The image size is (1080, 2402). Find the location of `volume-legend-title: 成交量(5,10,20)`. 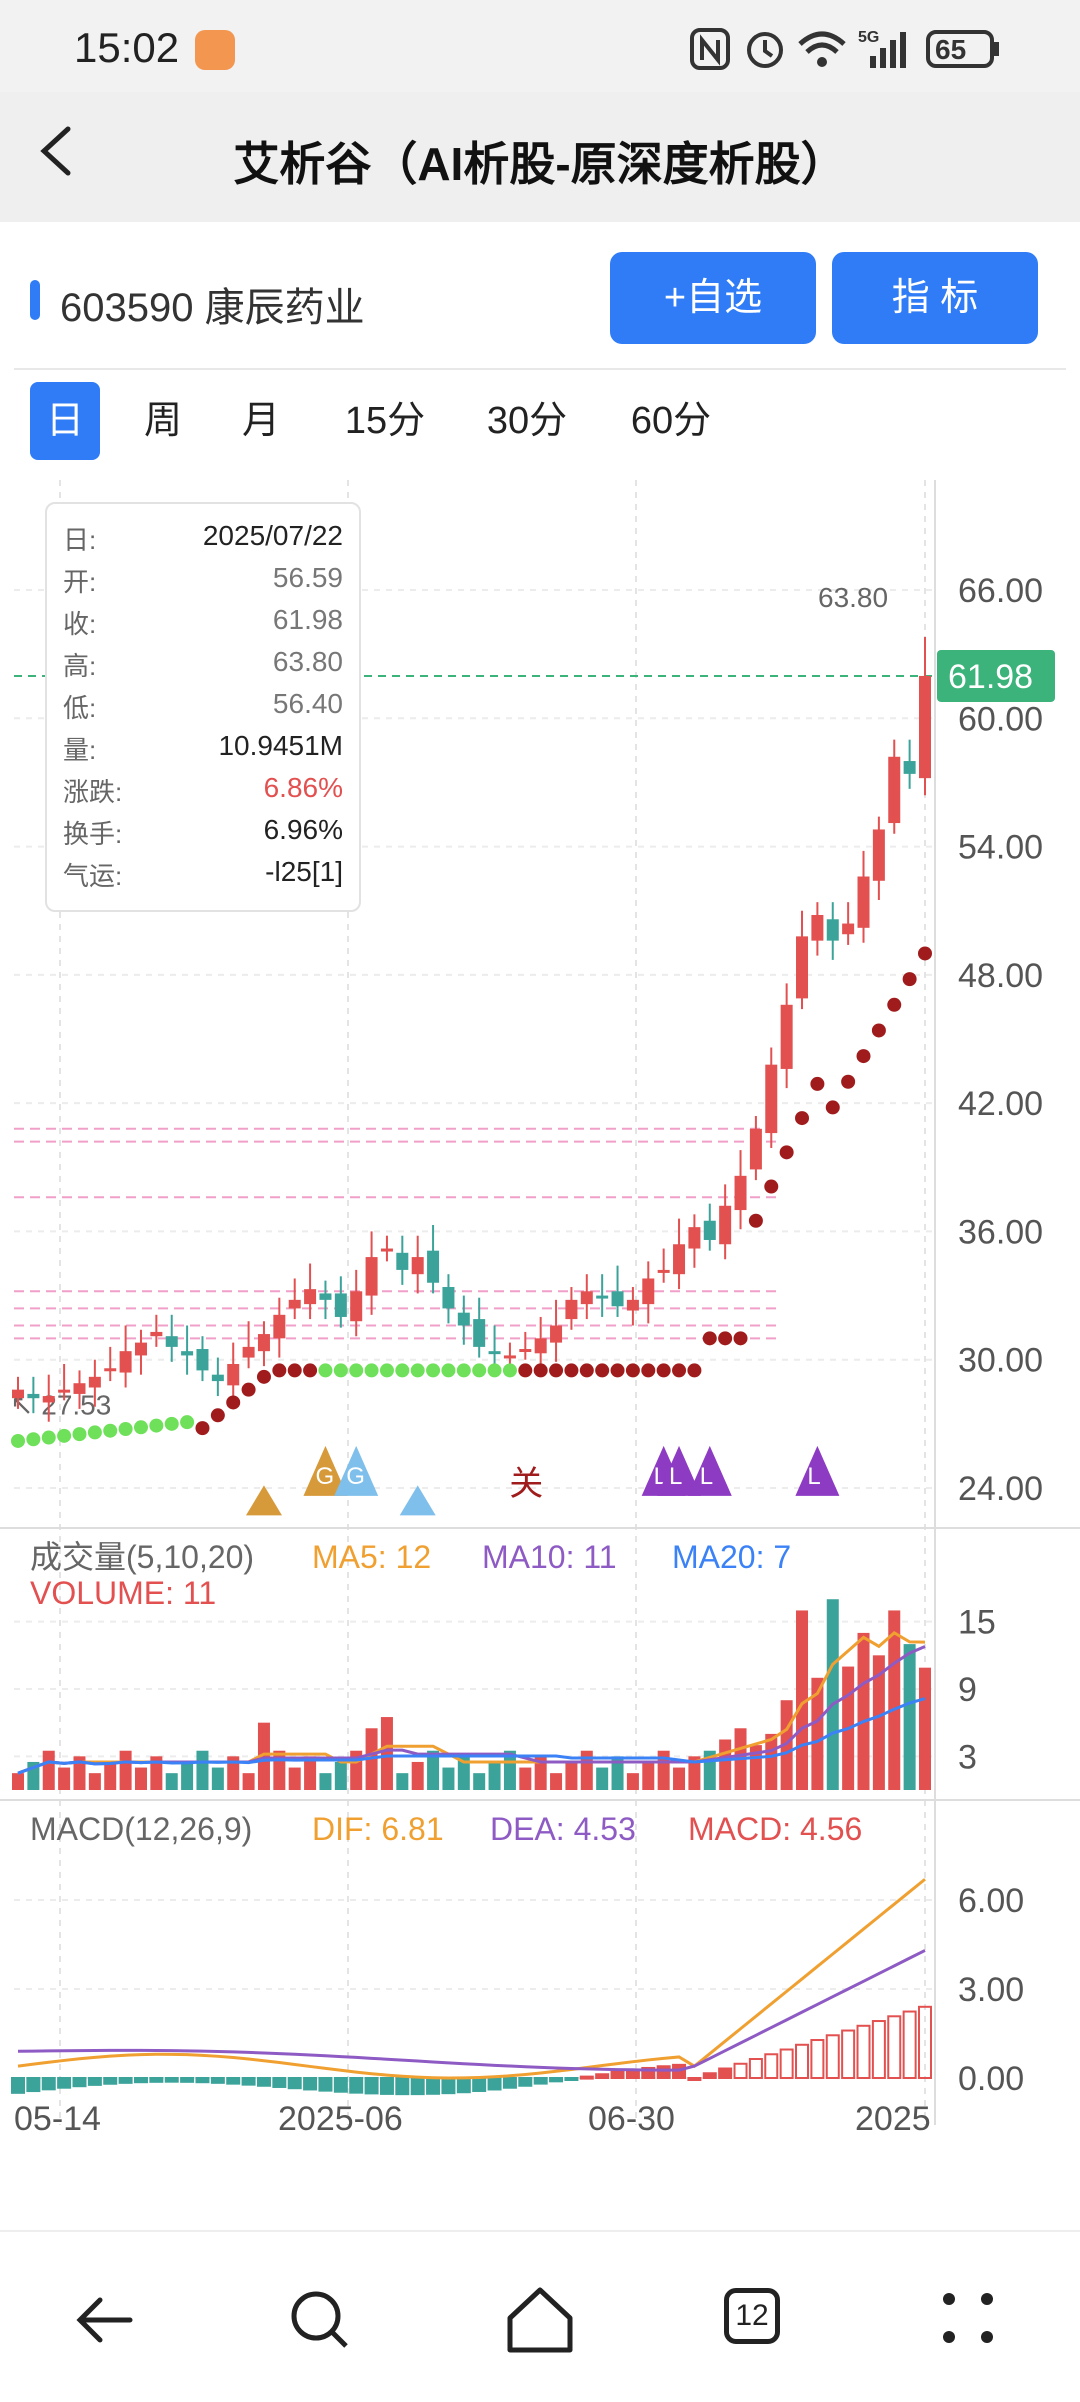

volume-legend-title: 成交量(5,10,20) is located at coordinates (142, 1557).